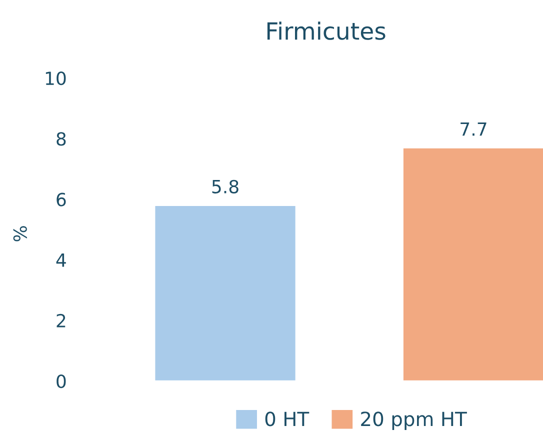 This screenshot has height=441, width=543. Describe the element at coordinates (326, 31) in the screenshot. I see `chart-title: Firmicutes` at that location.